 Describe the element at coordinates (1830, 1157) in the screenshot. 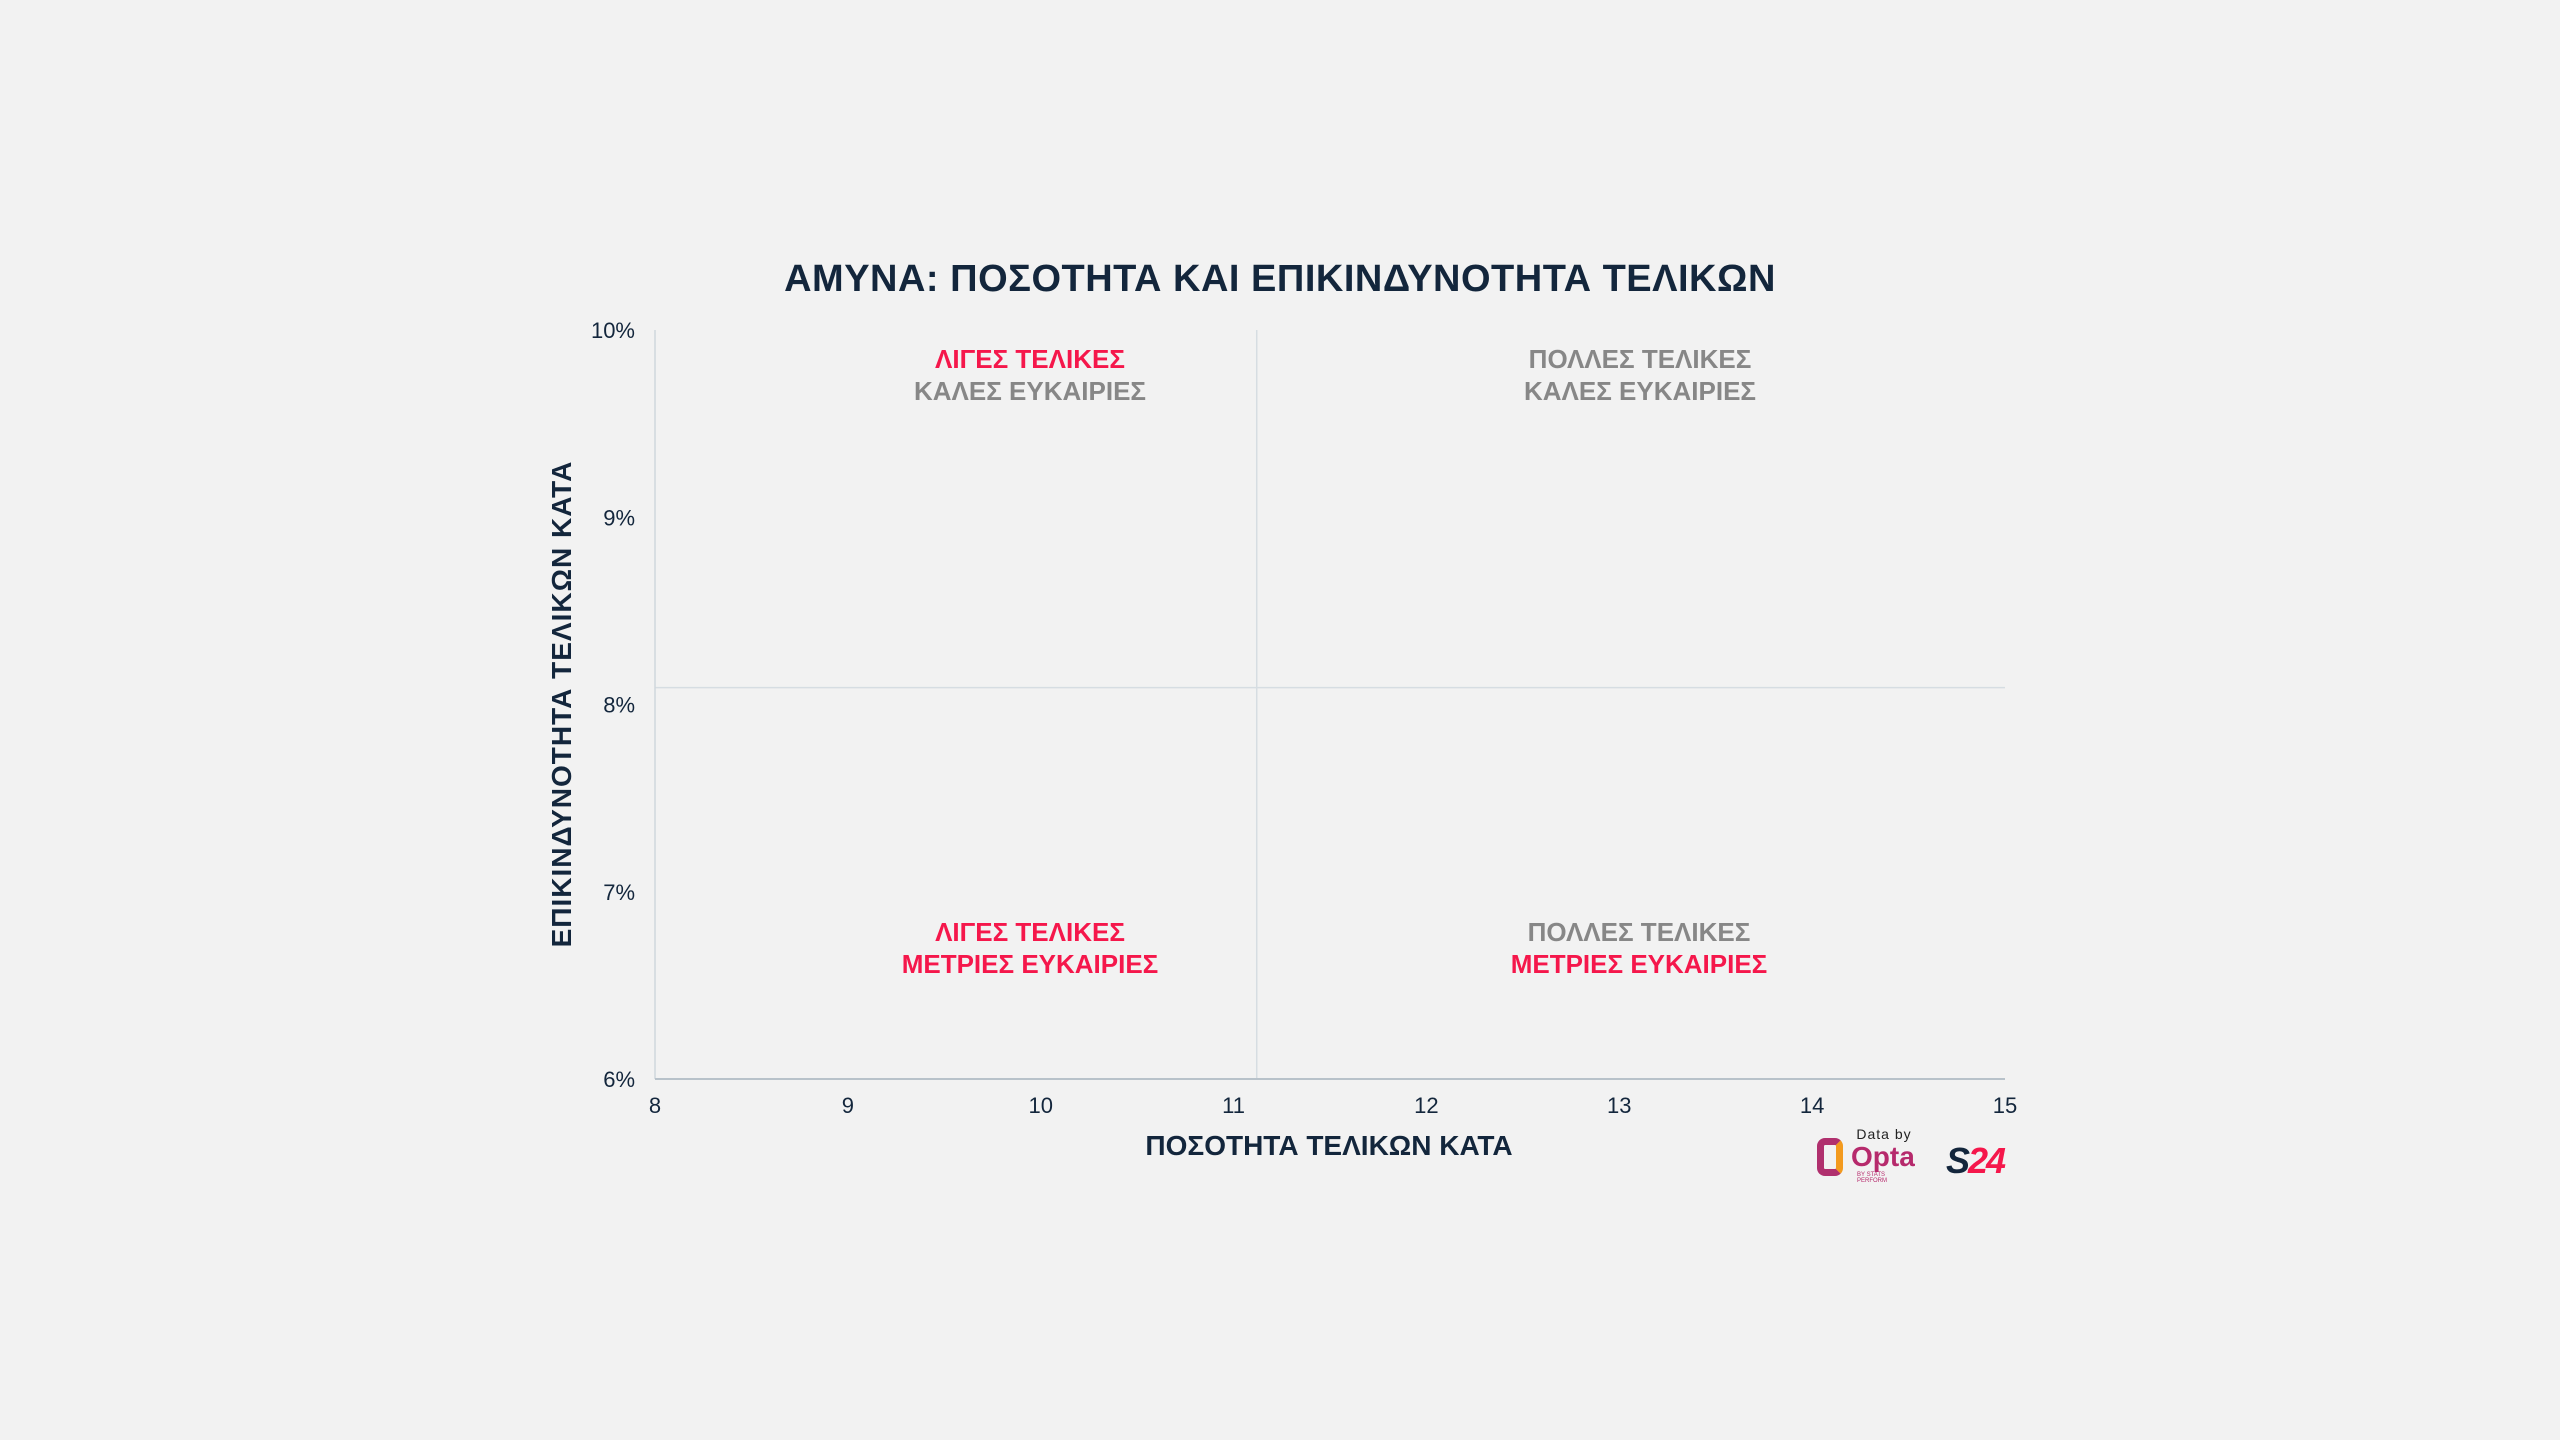

I see `opta-mark-icon` at that location.